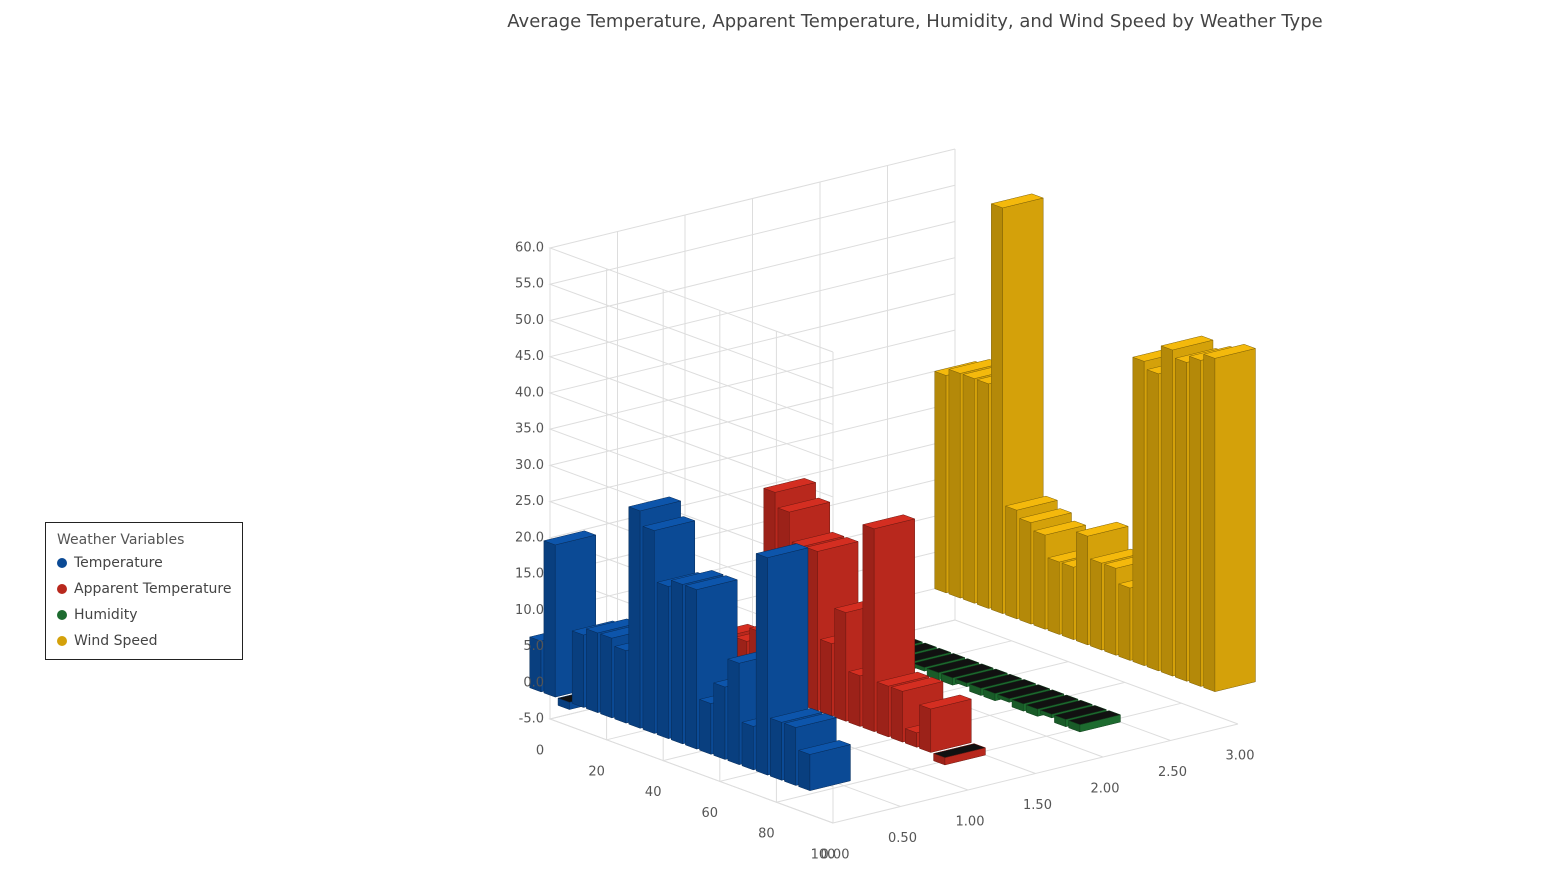  Describe the element at coordinates (153, 589) in the screenshot. I see `legend-label: Apparent Temperature` at that location.